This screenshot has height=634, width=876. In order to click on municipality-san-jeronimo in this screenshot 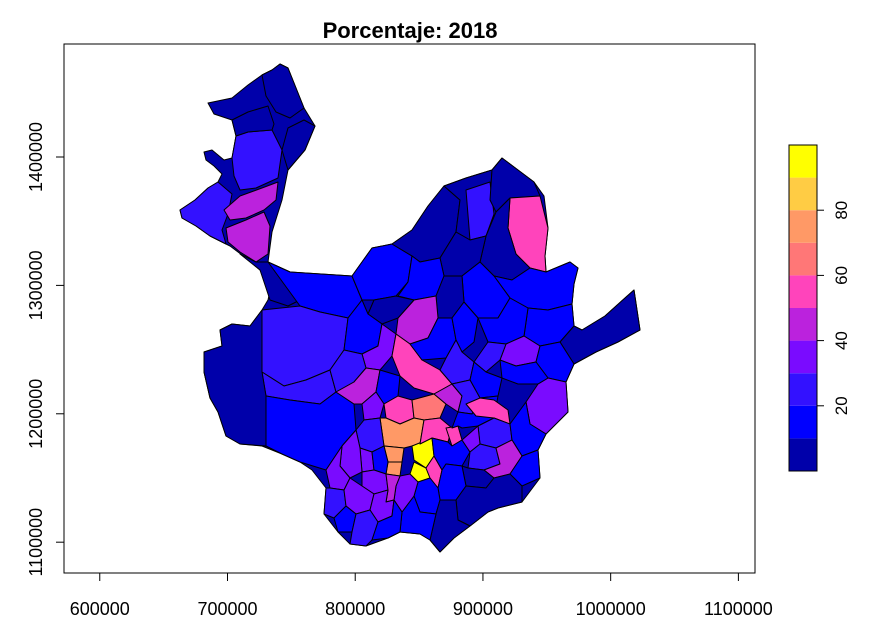, I will do `click(373, 406)`.